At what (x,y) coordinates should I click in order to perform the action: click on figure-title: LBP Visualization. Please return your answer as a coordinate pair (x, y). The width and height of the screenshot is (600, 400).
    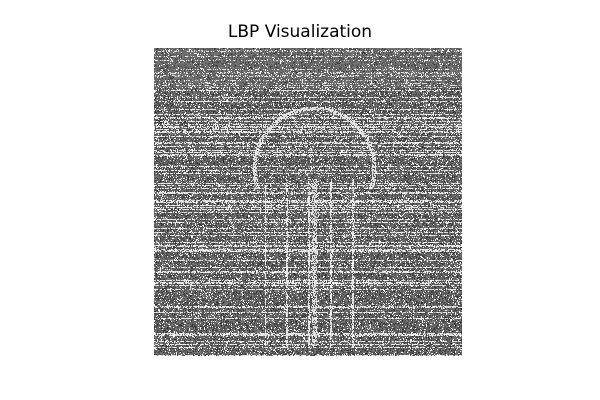
    Looking at the image, I should click on (300, 32).